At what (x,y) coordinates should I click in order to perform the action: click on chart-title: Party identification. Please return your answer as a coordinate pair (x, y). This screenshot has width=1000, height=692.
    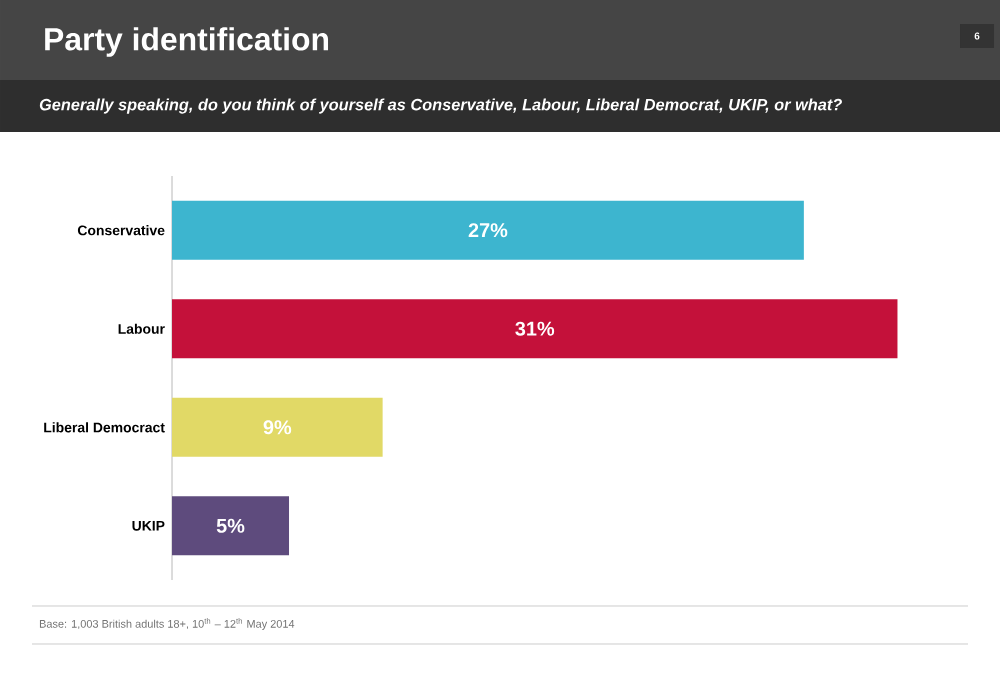
    Looking at the image, I should click on (187, 42).